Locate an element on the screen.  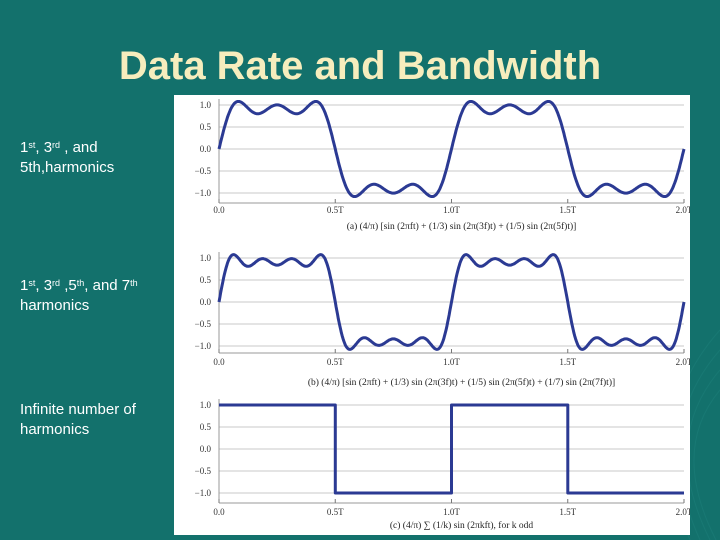
label-harmonics-1-3-5-7: 1st, 3rd ,5th, and 7th harmonics is located at coordinates (79, 296).